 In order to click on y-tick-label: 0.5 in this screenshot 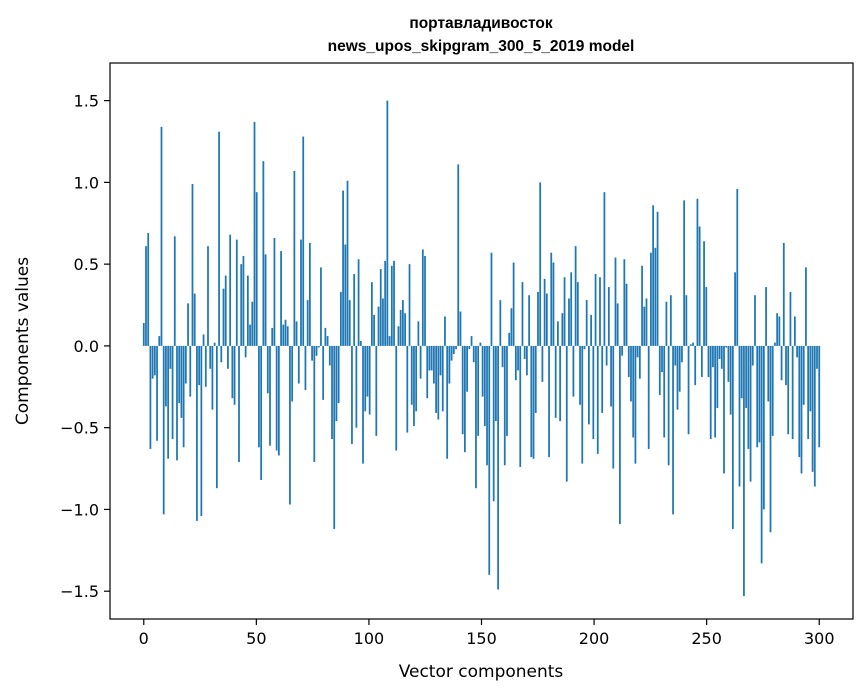, I will do `click(86, 264)`.